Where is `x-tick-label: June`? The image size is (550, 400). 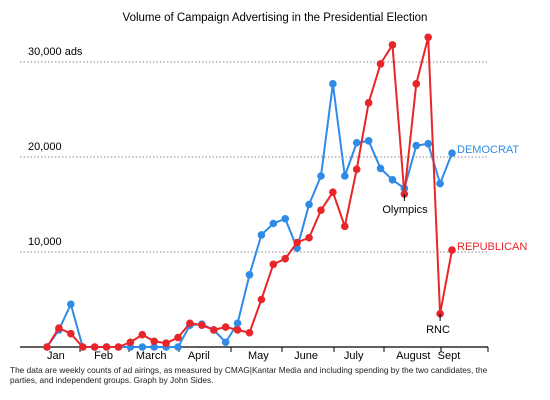 x-tick-label: June is located at coordinates (306, 356).